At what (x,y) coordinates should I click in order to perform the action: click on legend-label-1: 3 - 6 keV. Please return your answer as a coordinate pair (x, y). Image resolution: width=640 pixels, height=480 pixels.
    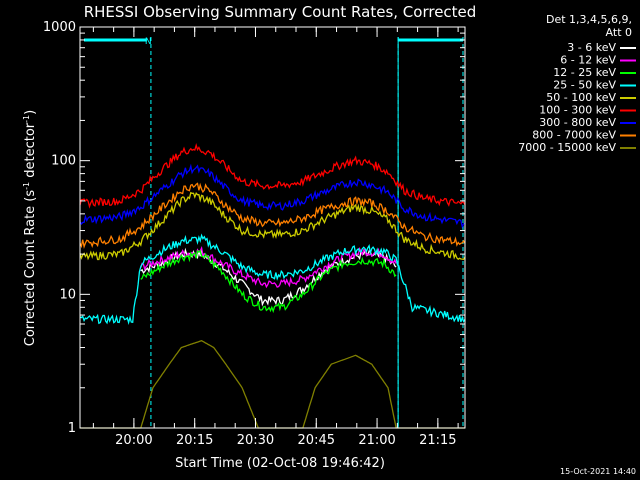
    Looking at the image, I should click on (591, 47).